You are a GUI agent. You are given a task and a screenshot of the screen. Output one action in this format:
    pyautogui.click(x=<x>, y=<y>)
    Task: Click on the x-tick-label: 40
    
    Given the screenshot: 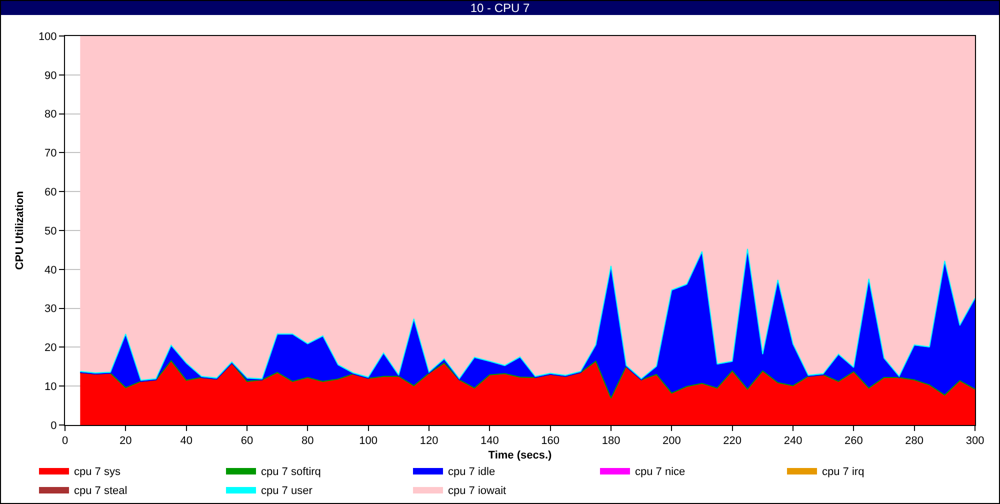 What is the action you would take?
    pyautogui.click(x=186, y=441)
    